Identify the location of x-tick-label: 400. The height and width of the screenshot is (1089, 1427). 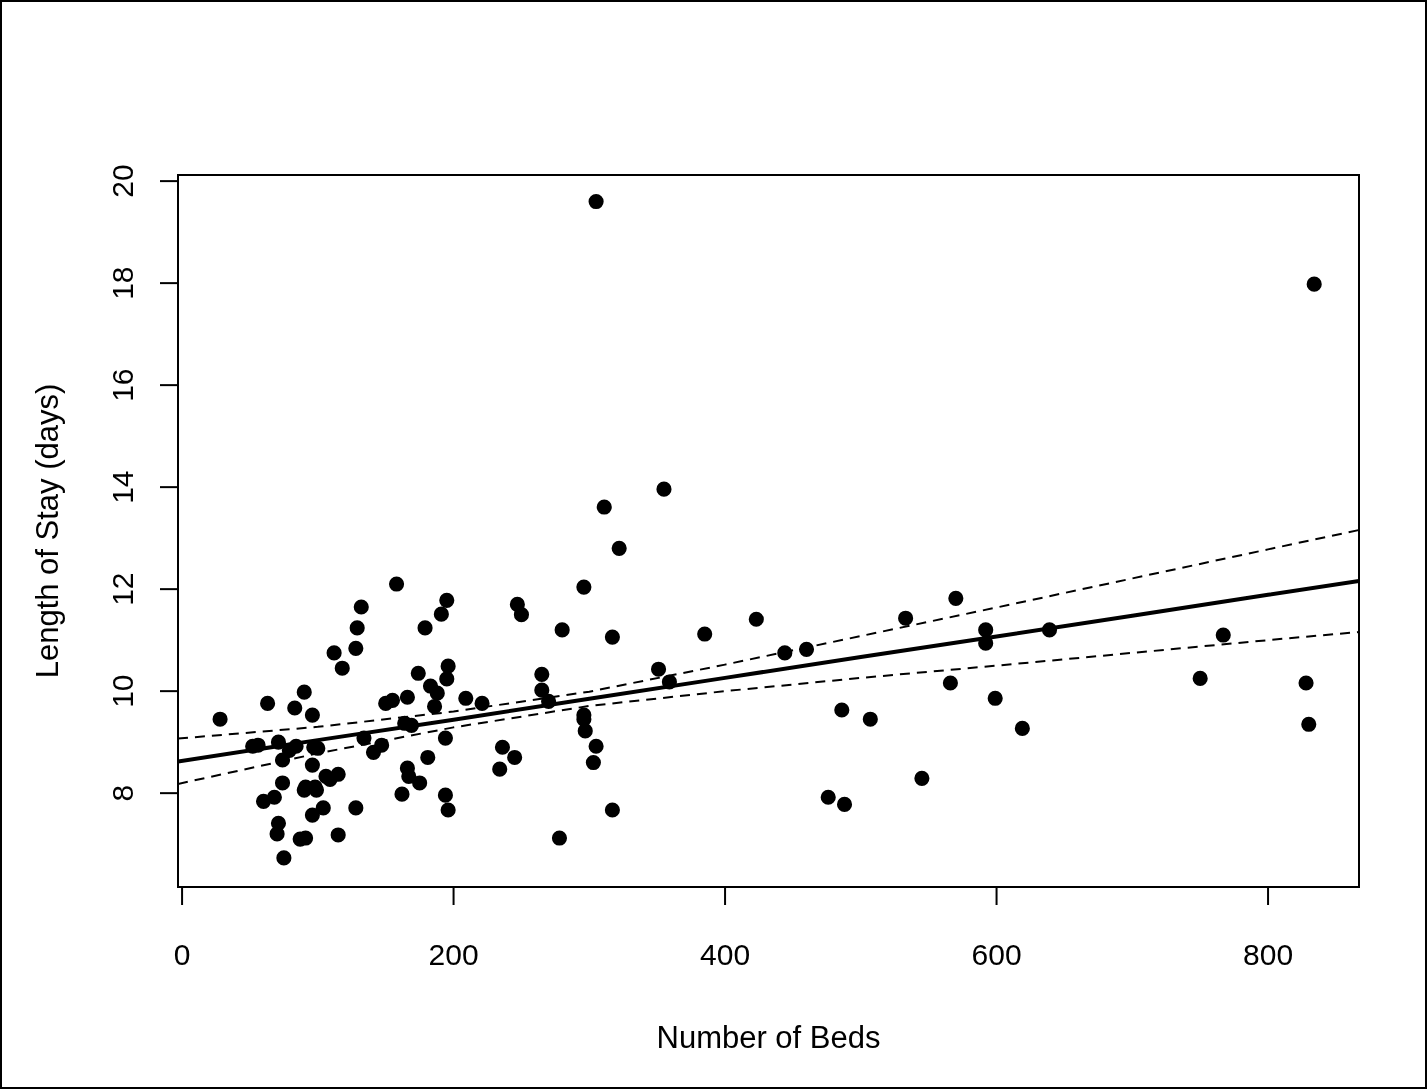
(725, 954).